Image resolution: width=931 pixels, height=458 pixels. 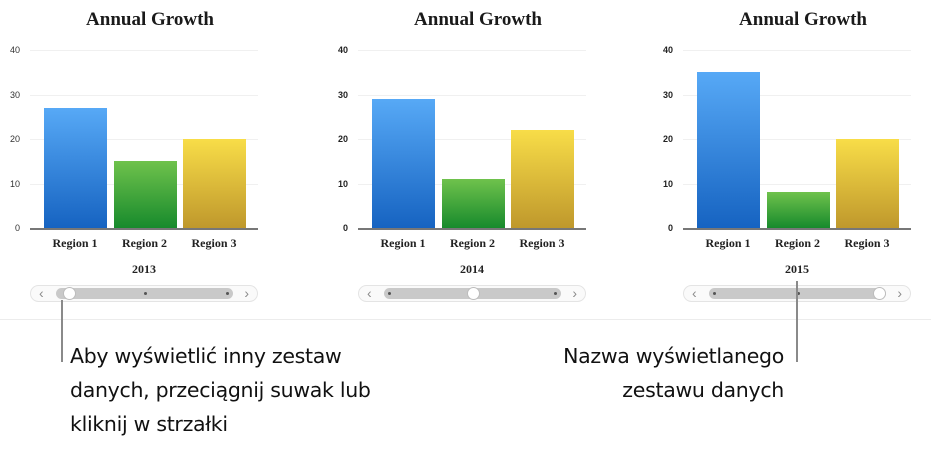 What do you see at coordinates (797, 269) in the screenshot?
I see `dataset-name: 2015` at bounding box center [797, 269].